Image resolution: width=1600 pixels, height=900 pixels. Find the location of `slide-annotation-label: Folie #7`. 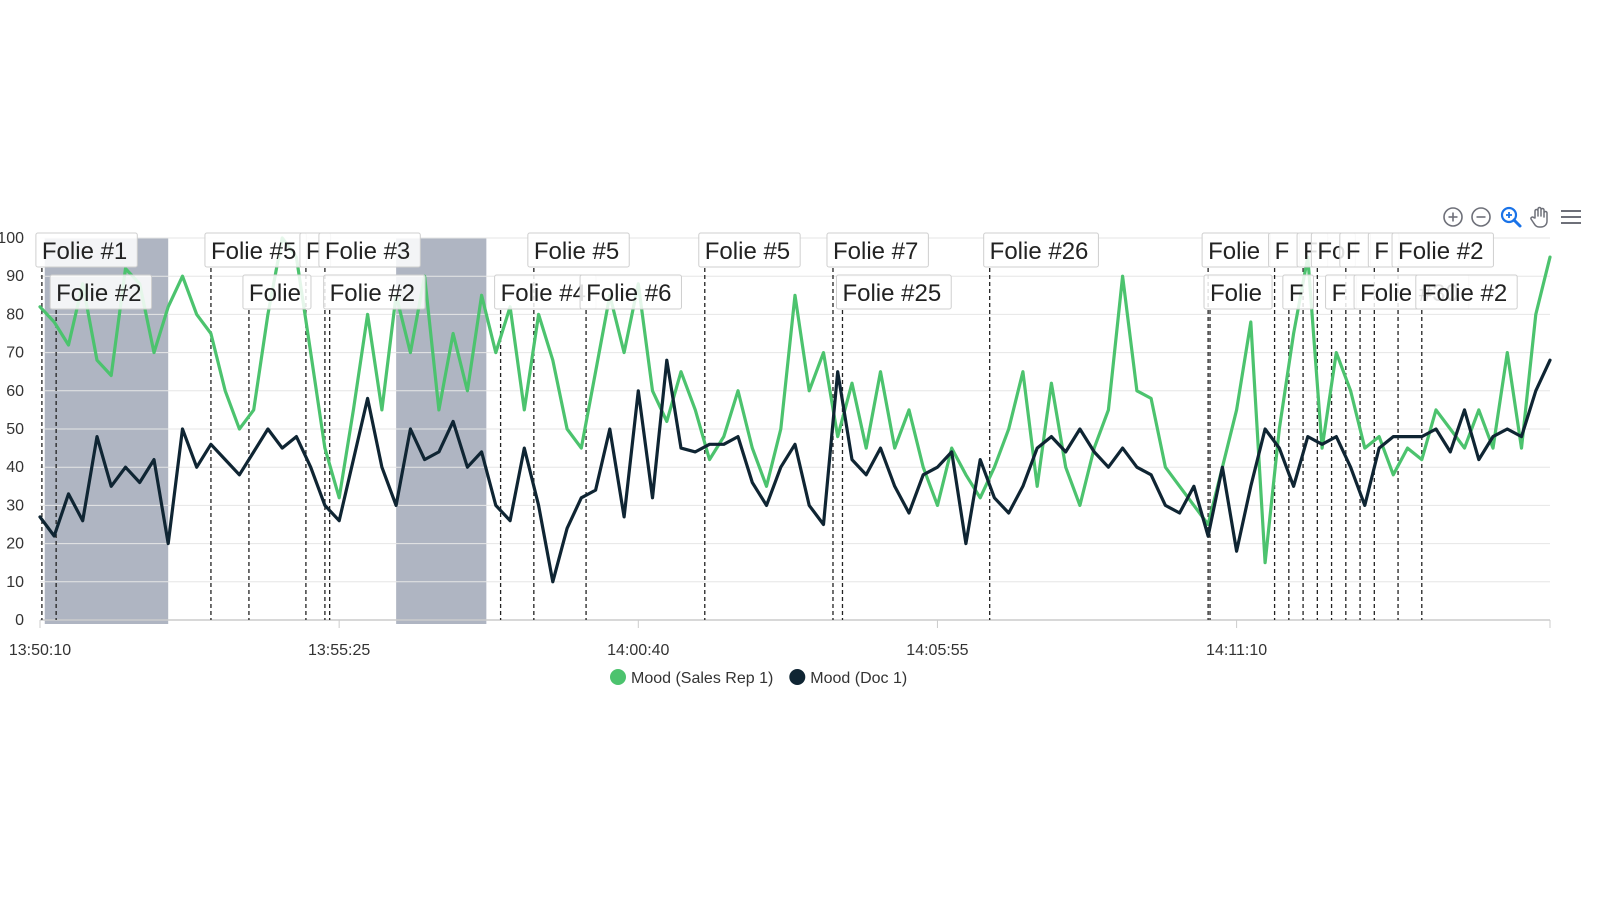

slide-annotation-label: Folie #7 is located at coordinates (875, 251).